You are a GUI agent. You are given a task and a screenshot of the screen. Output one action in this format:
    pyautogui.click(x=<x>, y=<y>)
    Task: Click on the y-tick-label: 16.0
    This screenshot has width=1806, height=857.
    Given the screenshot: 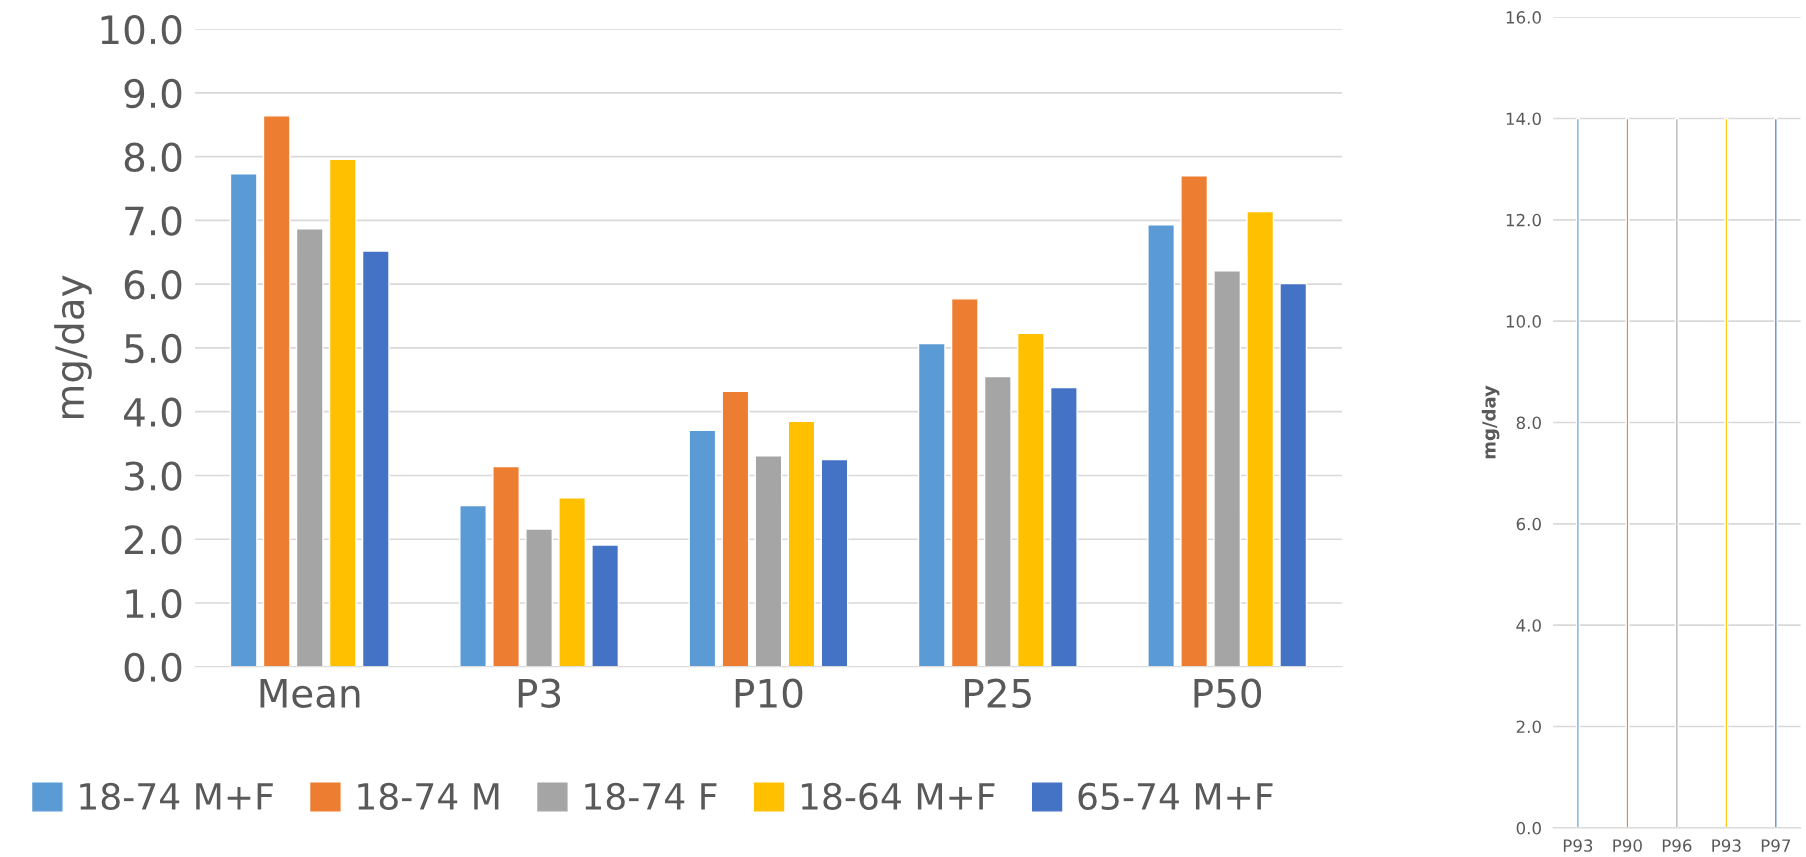 What is the action you would take?
    pyautogui.click(x=1523, y=17)
    